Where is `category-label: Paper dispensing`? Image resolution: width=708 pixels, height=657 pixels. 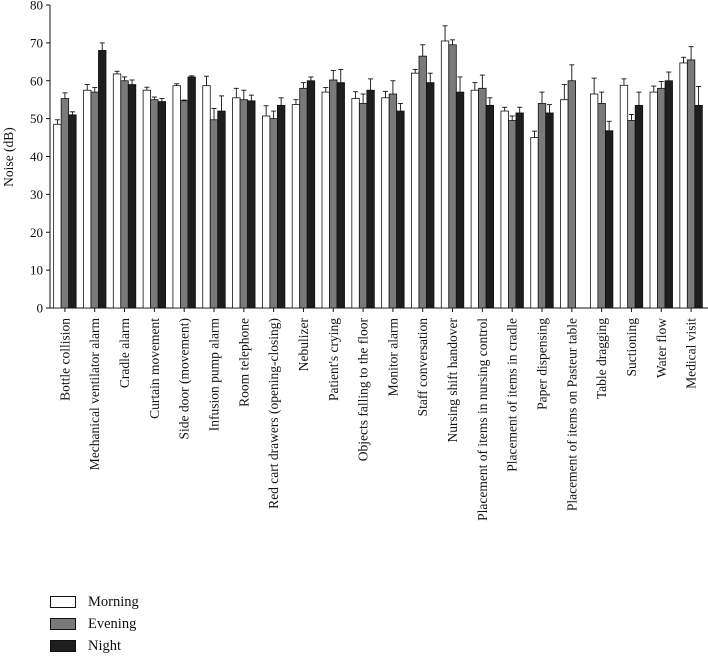
category-label: Paper dispensing is located at coordinates (542, 364).